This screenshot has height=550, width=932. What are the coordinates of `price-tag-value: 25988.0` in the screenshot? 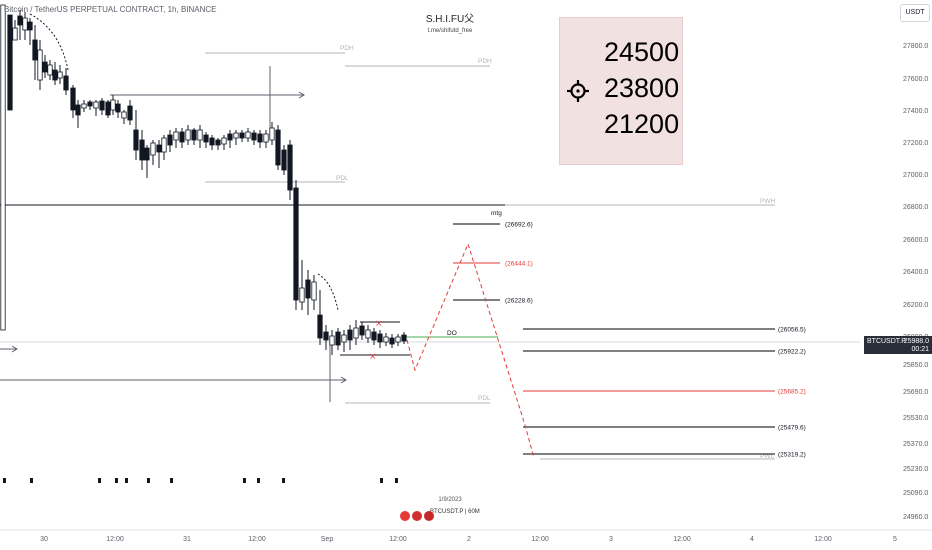 It's located at (916, 341).